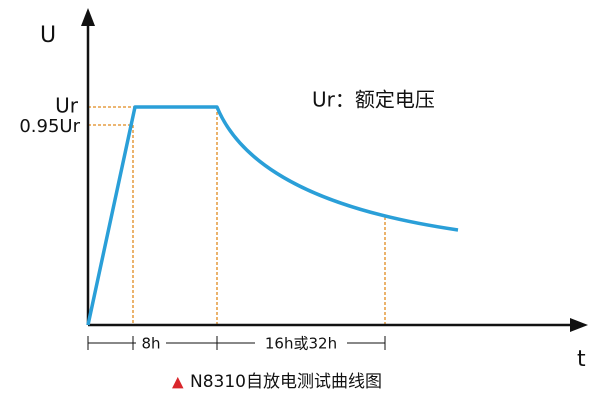  What do you see at coordinates (581, 359) in the screenshot?
I see `x-axis-label: t` at bounding box center [581, 359].